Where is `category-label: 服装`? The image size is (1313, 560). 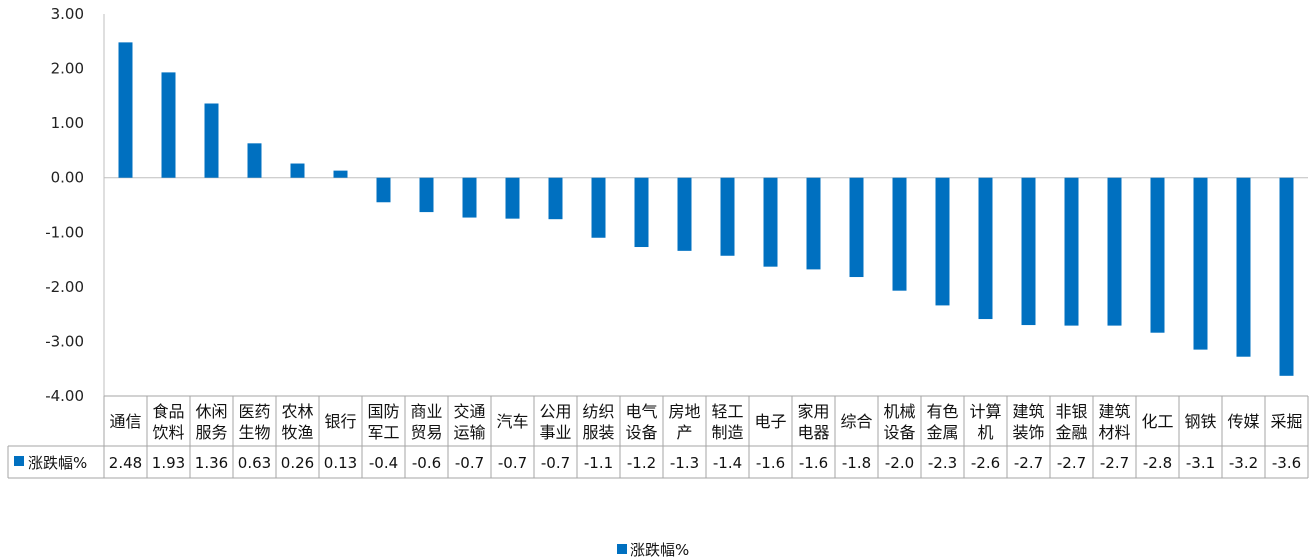 category-label: 服装 is located at coordinates (598, 432).